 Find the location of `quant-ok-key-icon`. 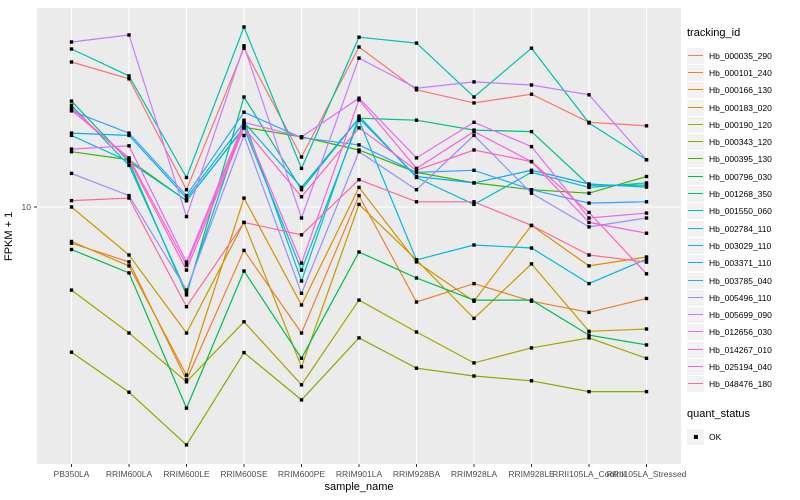

quant-ok-key-icon is located at coordinates (695, 436).